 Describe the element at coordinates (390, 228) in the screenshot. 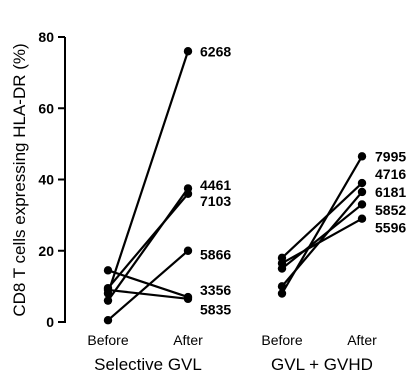

I see `point-label-5596: 5596` at that location.